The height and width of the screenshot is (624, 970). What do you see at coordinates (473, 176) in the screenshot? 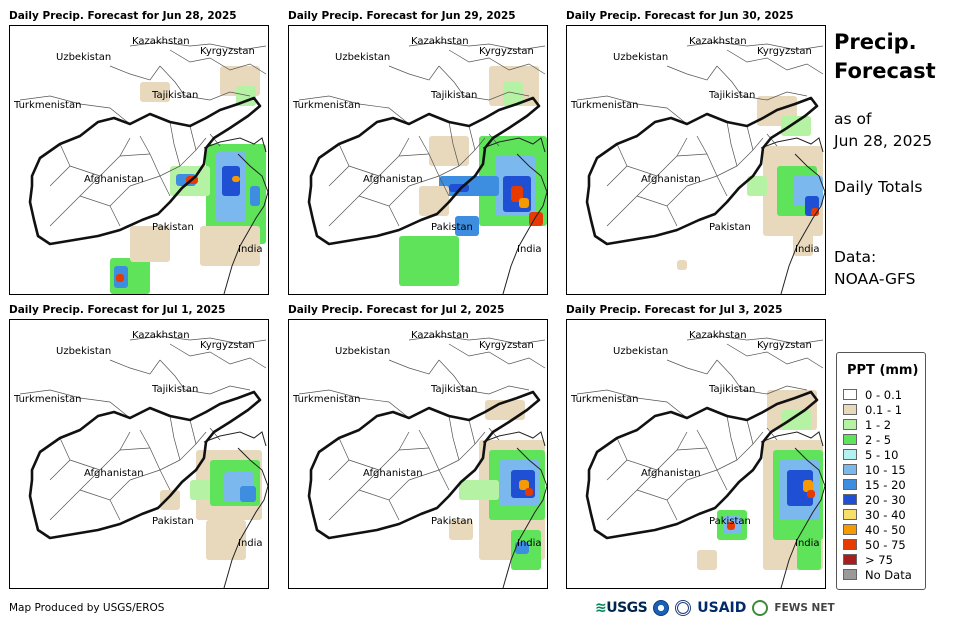
I see `precip-layer` at bounding box center [473, 176].